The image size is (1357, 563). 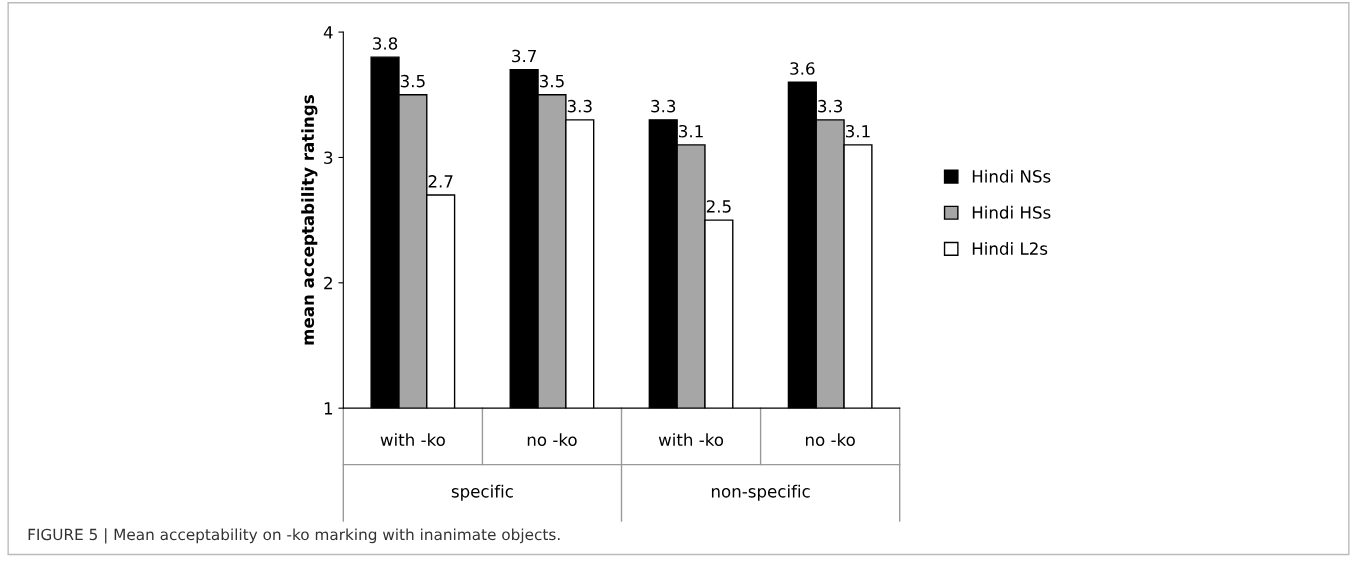 What do you see at coordinates (328, 32) in the screenshot?
I see `y-tick-label: 4` at bounding box center [328, 32].